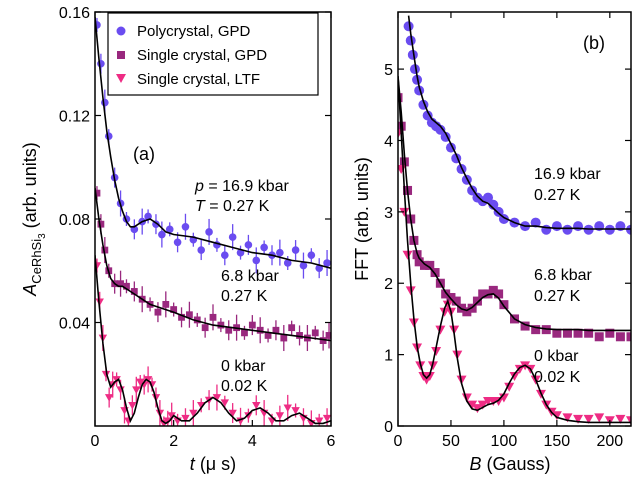  I want to click on annotation-a-16.9-kbar-line2: T = 0.27 K, so click(232, 206).